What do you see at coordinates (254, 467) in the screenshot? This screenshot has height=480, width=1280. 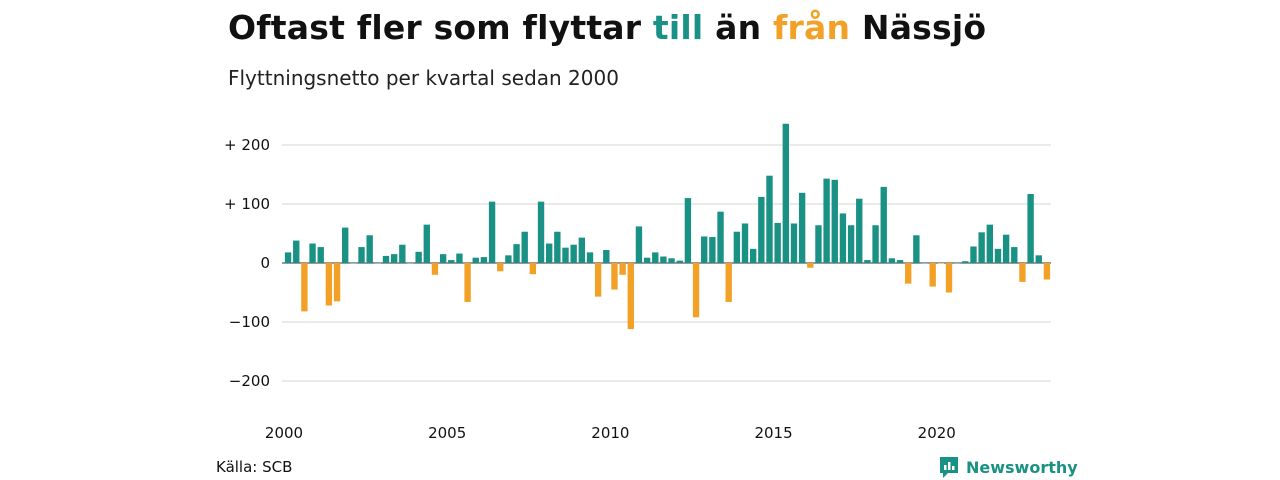 I see `source-note: Källa: SCB` at bounding box center [254, 467].